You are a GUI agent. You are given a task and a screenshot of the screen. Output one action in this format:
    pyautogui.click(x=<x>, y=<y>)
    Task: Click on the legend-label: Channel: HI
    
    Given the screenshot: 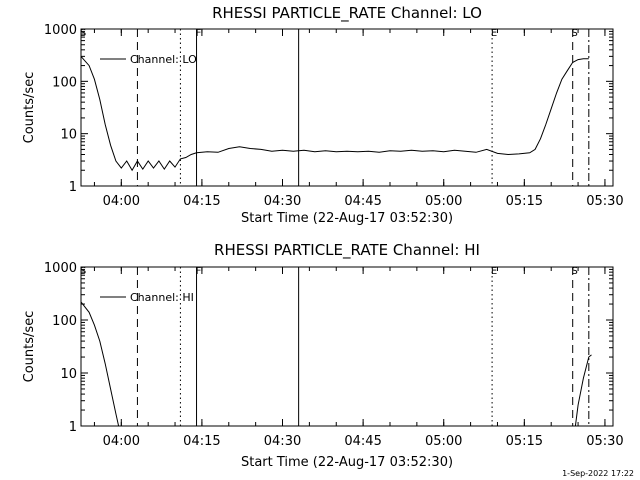 What is the action you would take?
    pyautogui.click(x=162, y=297)
    